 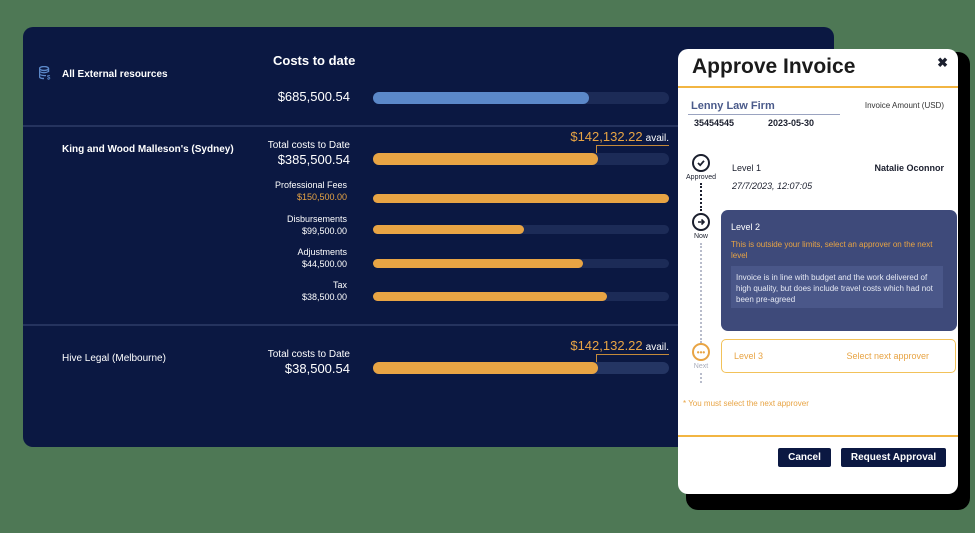 What do you see at coordinates (746, 227) in the screenshot?
I see `level-title: Level 2` at bounding box center [746, 227].